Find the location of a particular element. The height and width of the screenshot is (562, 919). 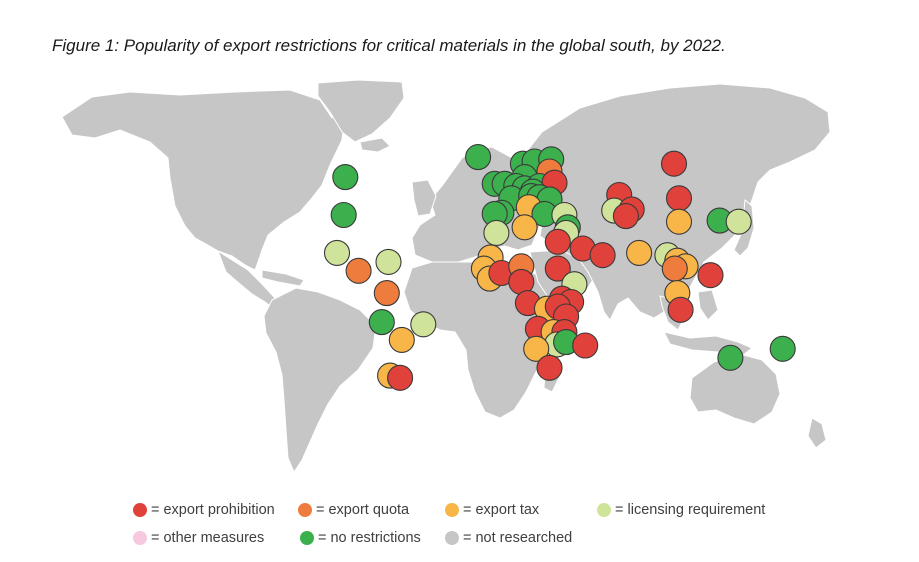

marker-russia is located at coordinates (674, 163).